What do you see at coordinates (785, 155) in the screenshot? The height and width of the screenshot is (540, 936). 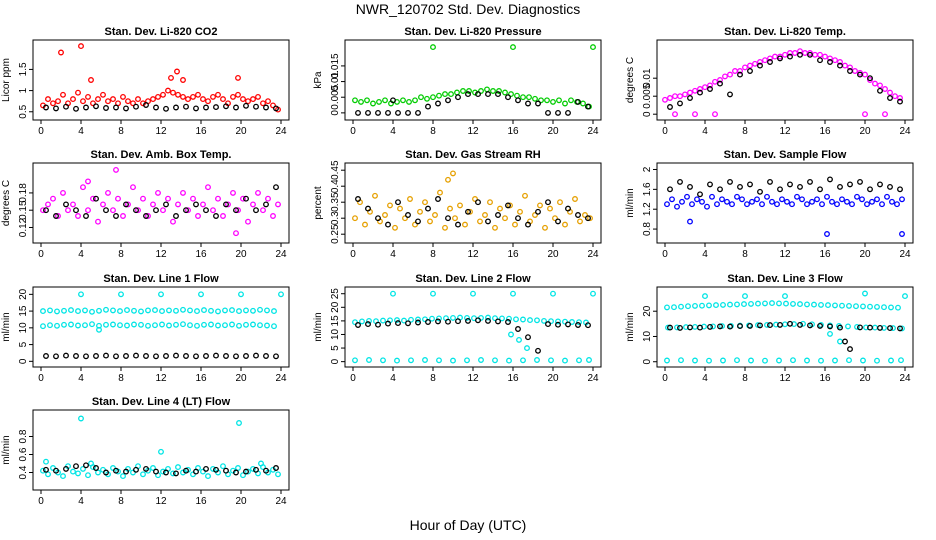 I see `panel-title: Stan. Dev. Sample Flow` at bounding box center [785, 155].